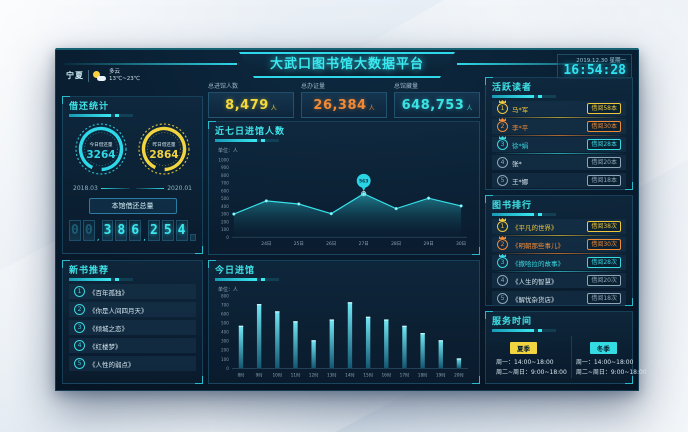 This screenshot has height=432, width=688. What do you see at coordinates (371, 108) in the screenshot?
I see `kpi-unit: 人` at bounding box center [371, 108].